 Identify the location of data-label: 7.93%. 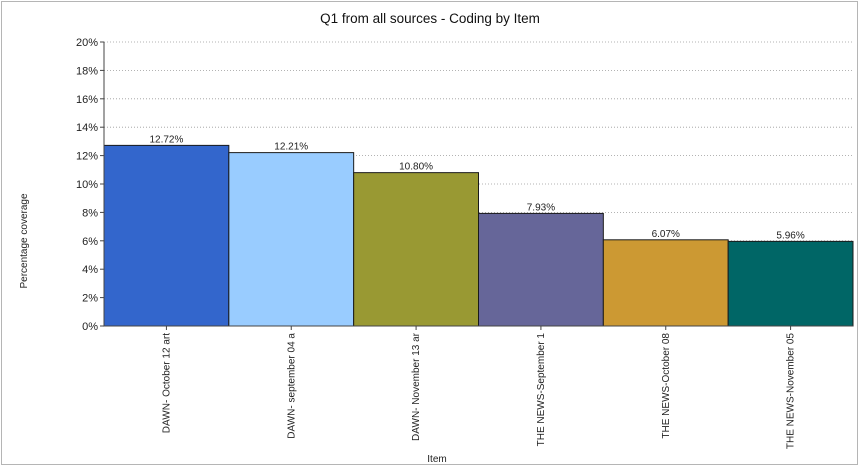
(541, 207).